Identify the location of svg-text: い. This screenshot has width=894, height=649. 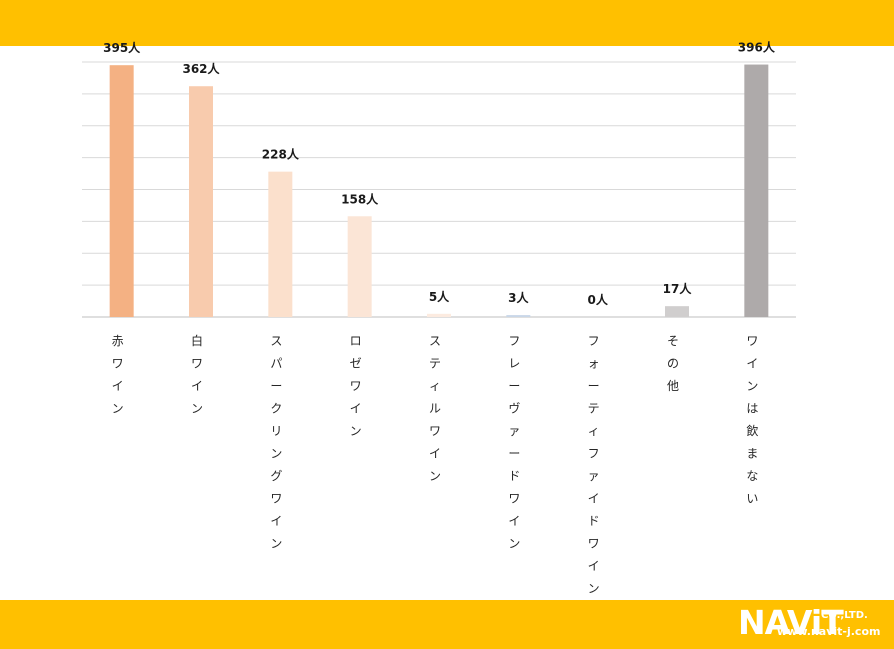
(752, 499).